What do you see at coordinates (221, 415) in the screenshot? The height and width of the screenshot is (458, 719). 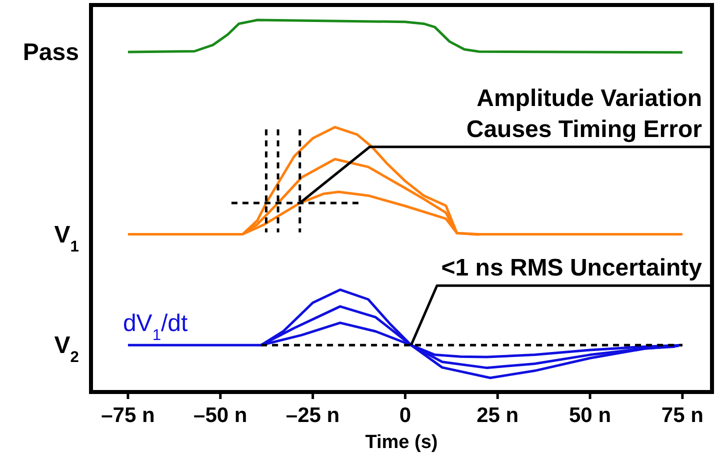 I see `x-tick-label: –50 n` at bounding box center [221, 415].